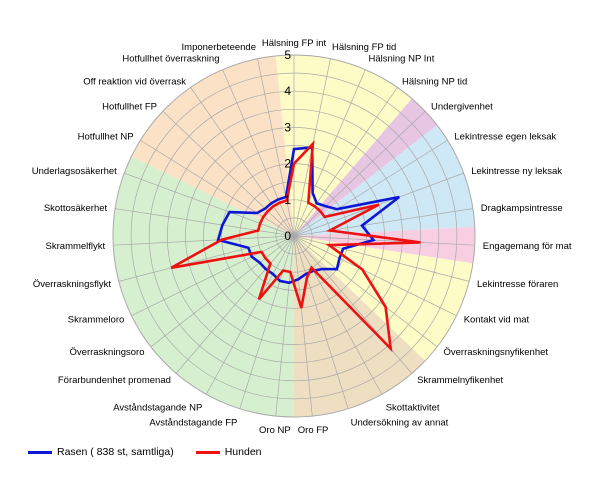 The height and width of the screenshot is (480, 600). What do you see at coordinates (497, 320) in the screenshot?
I see `category-label-10: Kontakt vid mat` at bounding box center [497, 320].